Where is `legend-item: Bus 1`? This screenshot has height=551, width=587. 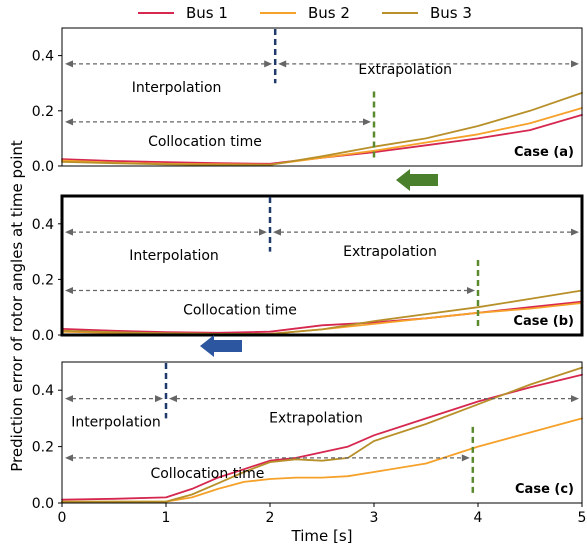
legend-item: Bus 1 is located at coordinates (183, 13).